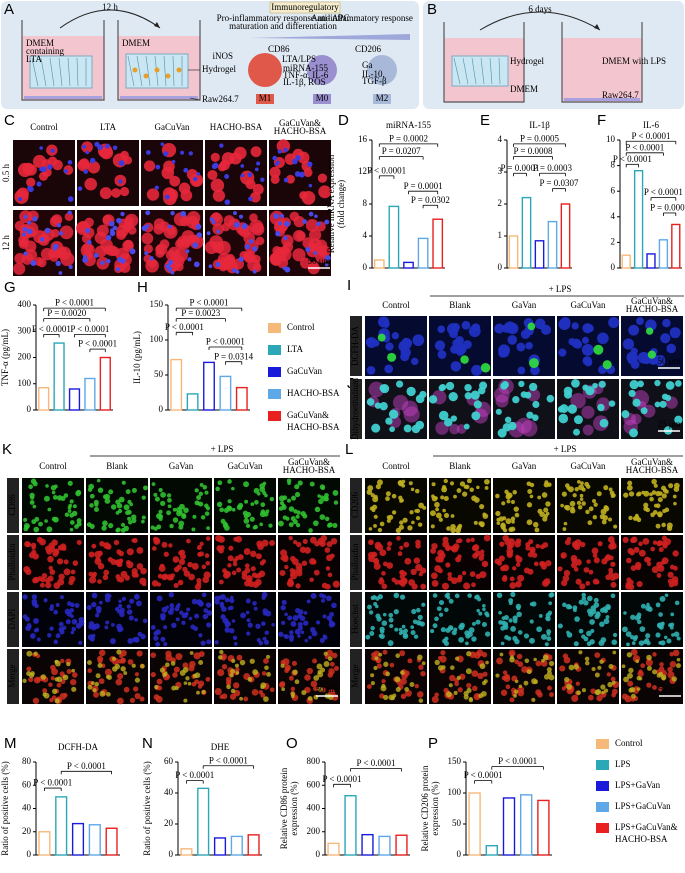  I want to click on beaker, so click(602, 62).